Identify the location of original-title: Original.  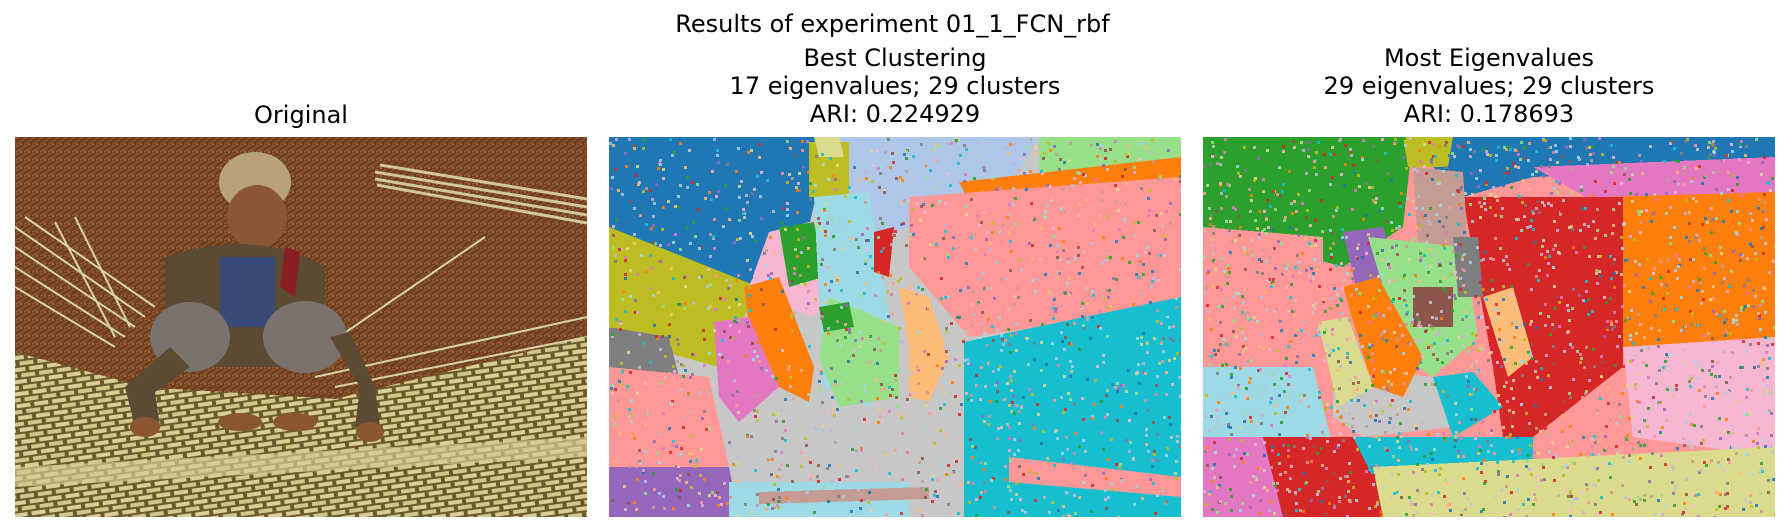
(301, 115).